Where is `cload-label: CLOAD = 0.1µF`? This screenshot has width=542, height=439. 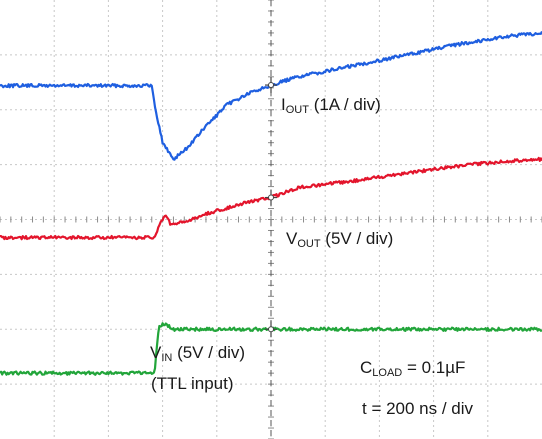 cload-label: CLOAD = 0.1µF is located at coordinates (413, 368).